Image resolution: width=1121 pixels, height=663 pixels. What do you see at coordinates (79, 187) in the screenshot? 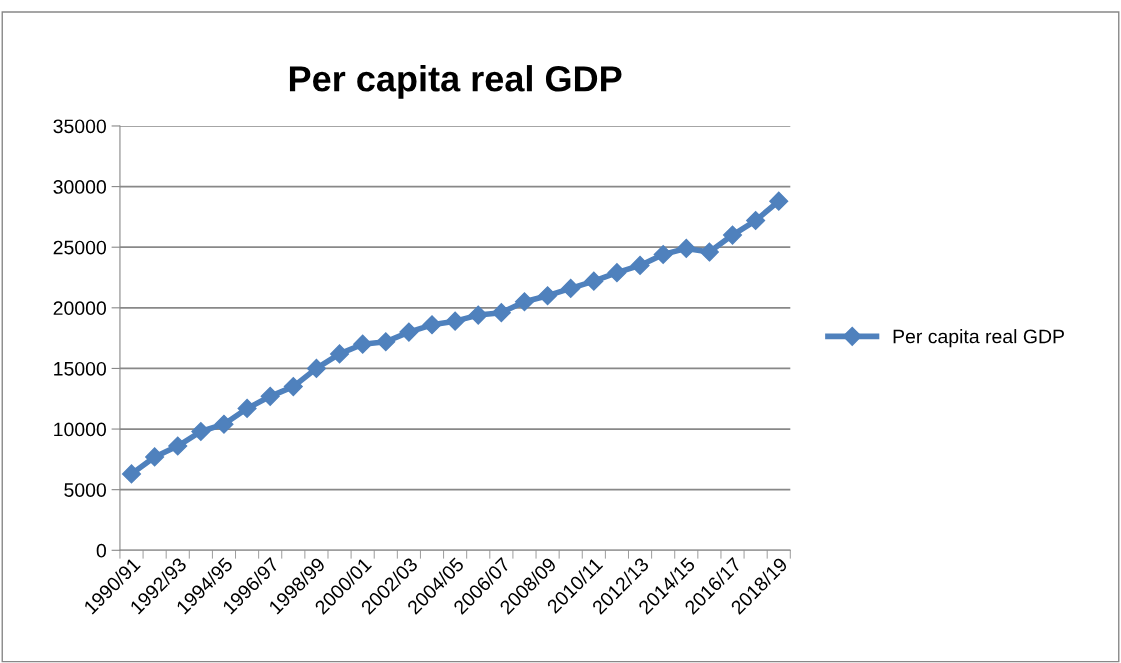
I see `y-tick-label: 30000` at bounding box center [79, 187].